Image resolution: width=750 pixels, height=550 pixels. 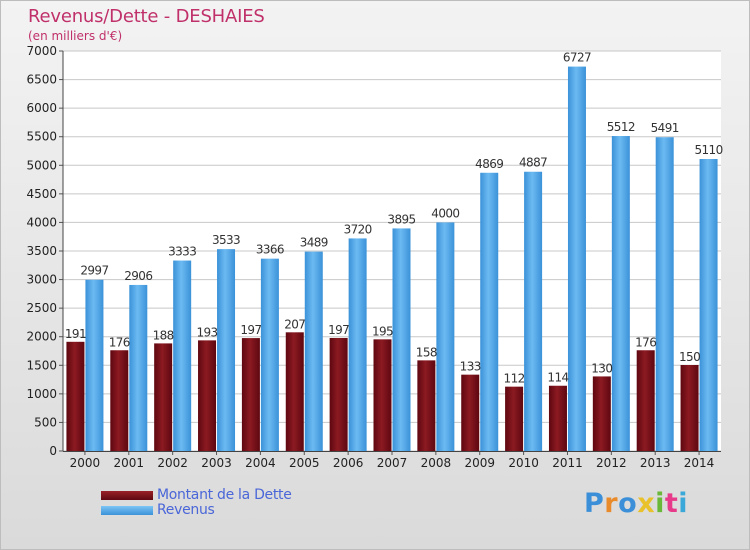 I want to click on x-tick-label: 2014, so click(x=699, y=463).